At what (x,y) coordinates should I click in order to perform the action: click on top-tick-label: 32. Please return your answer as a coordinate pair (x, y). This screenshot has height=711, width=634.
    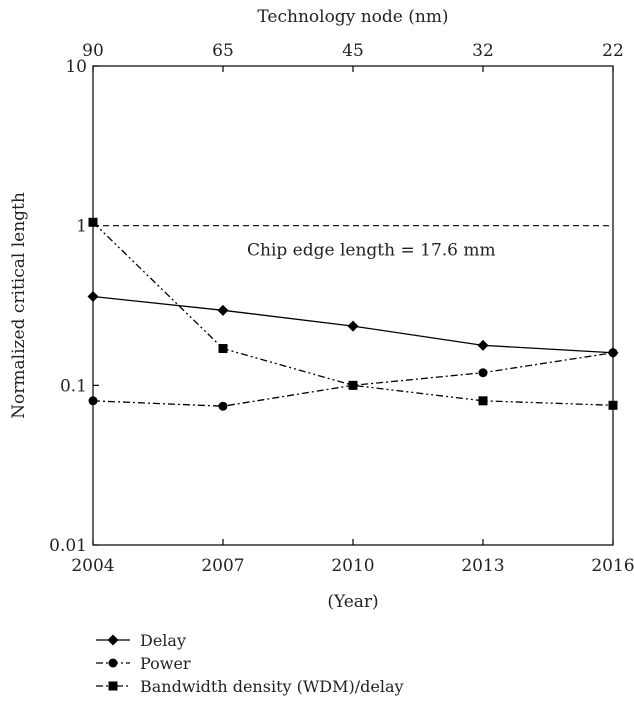
    Looking at the image, I should click on (483, 51).